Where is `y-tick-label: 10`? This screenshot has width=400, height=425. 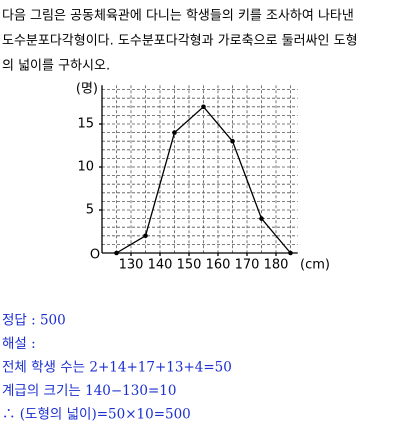
y-tick-label: 10 is located at coordinates (85, 167).